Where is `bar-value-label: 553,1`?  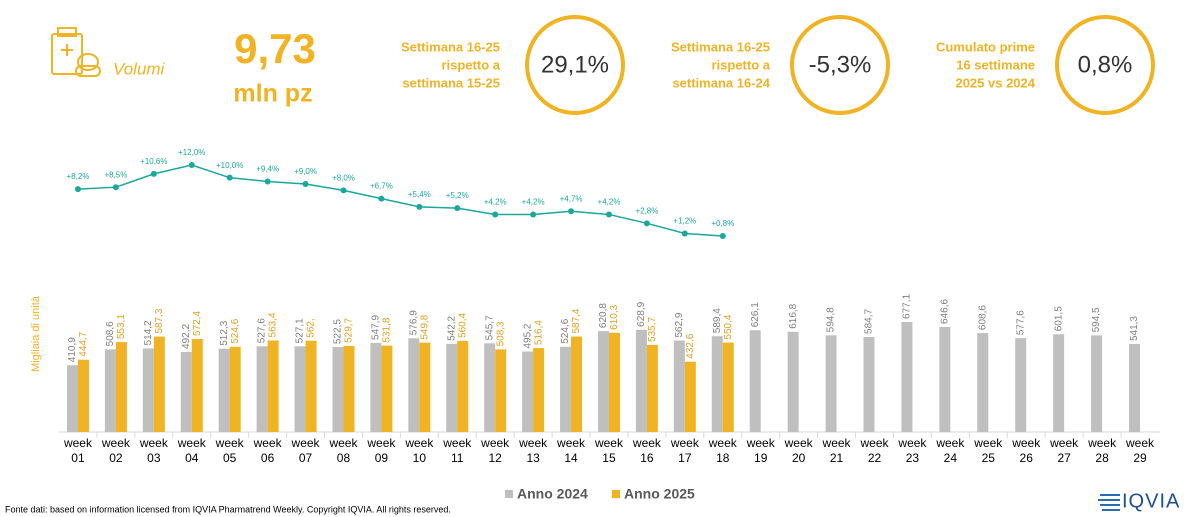 bar-value-label: 553,1 is located at coordinates (121, 326).